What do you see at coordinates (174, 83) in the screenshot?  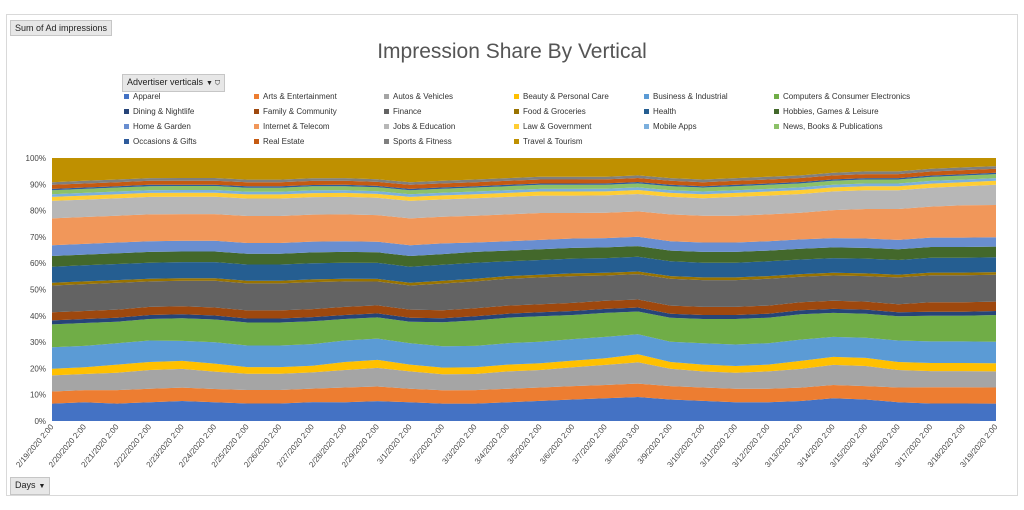 I see `advertiser-verticals-filter-button: Advertiser verticals ▼ ⛉` at bounding box center [174, 83].